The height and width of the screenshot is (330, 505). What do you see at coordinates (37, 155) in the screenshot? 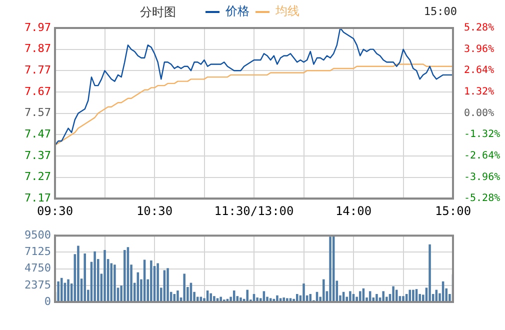
I see `y-tick-label: 7.37` at bounding box center [37, 155].